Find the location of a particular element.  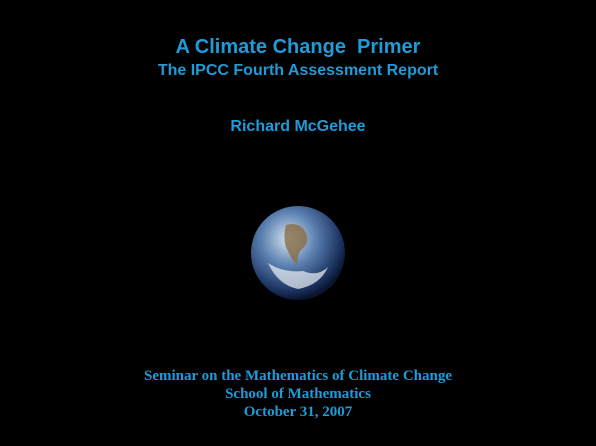

author: Richard McGehee is located at coordinates (298, 126).